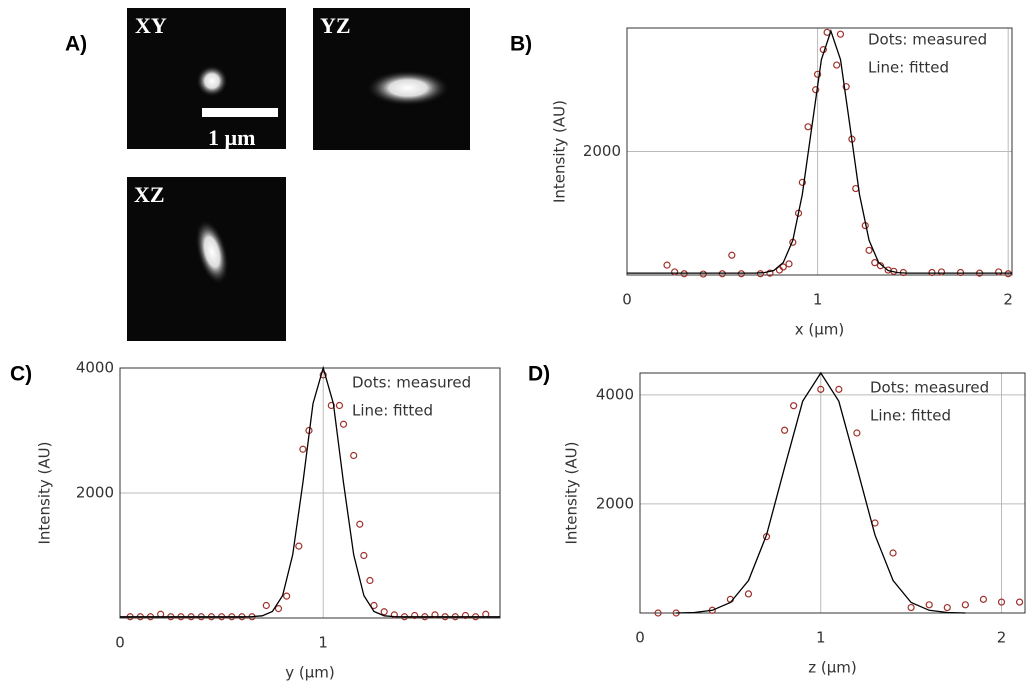  Describe the element at coordinates (832, 668) in the screenshot. I see `x-axis-label: z (µm)` at that location.